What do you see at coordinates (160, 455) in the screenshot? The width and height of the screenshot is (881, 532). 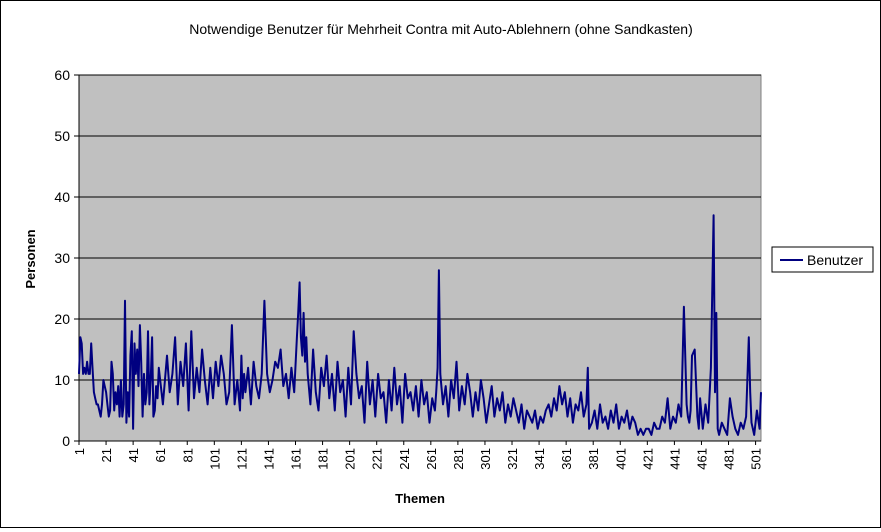 I see `x-tick-label: 61` at bounding box center [160, 455].